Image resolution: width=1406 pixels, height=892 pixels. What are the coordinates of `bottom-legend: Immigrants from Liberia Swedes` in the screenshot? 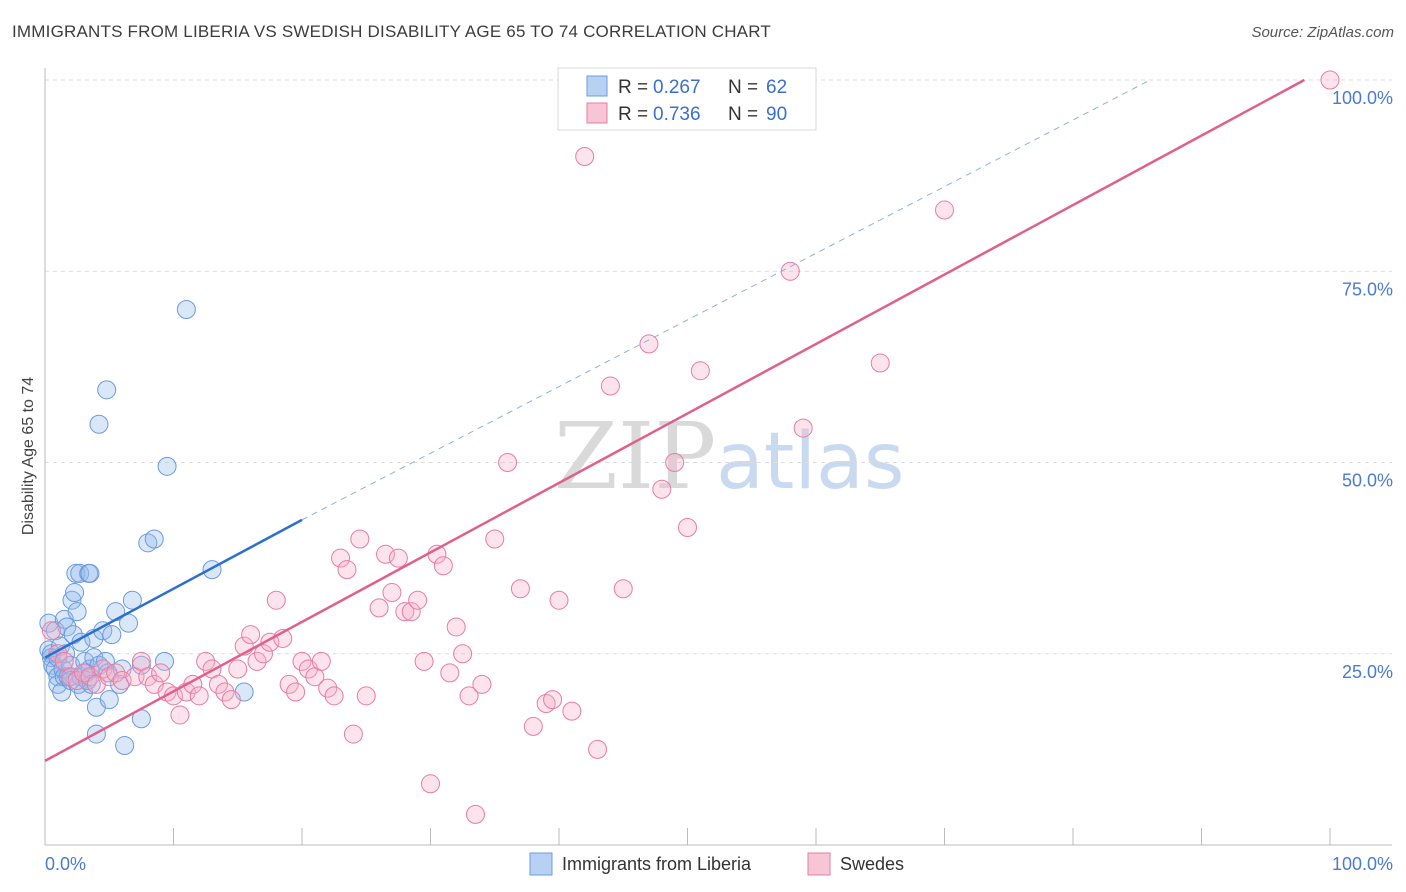 It's located at (716, 864).